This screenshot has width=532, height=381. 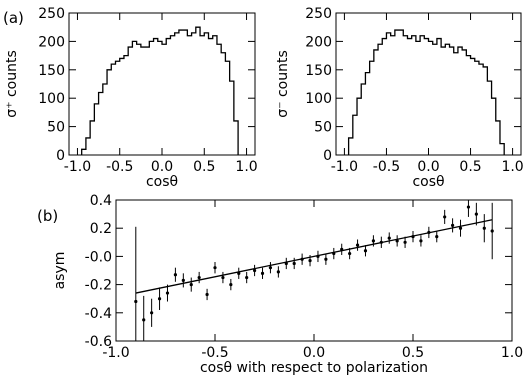 What do you see at coordinates (98, 342) in the screenshot?
I see `asym-ytick-label: -0.6` at bounding box center [98, 342].